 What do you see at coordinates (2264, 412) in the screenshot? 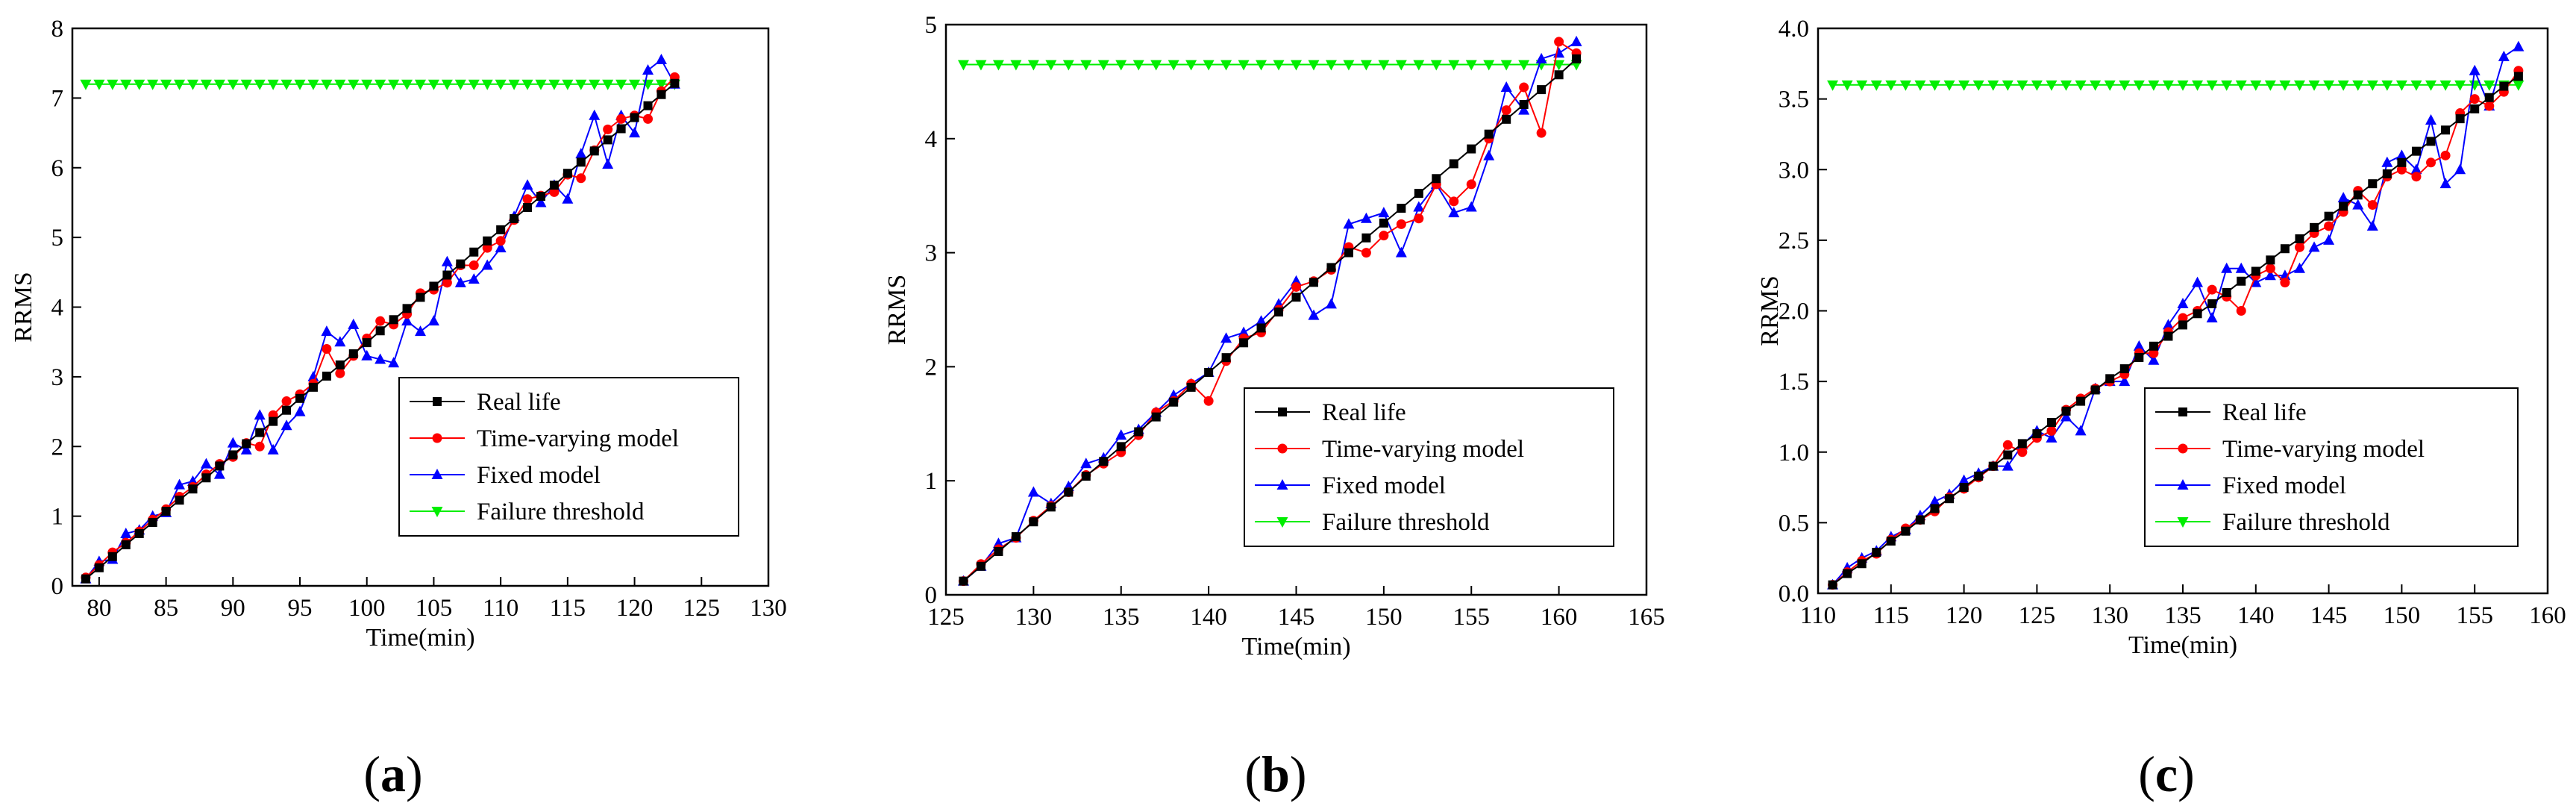
I see `legend-entry: Real life` at bounding box center [2264, 412].